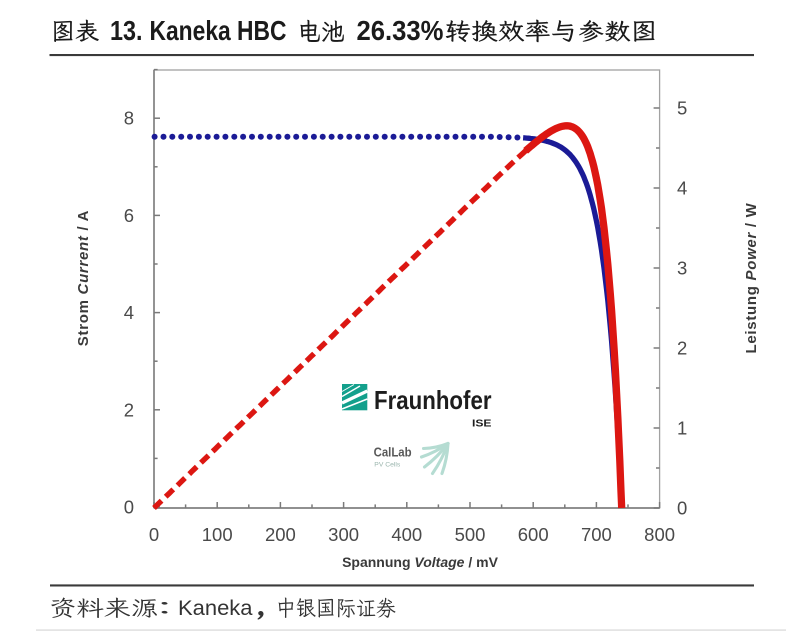 This screenshot has height=633, width=800. I want to click on svg-text: 500, so click(470, 534).